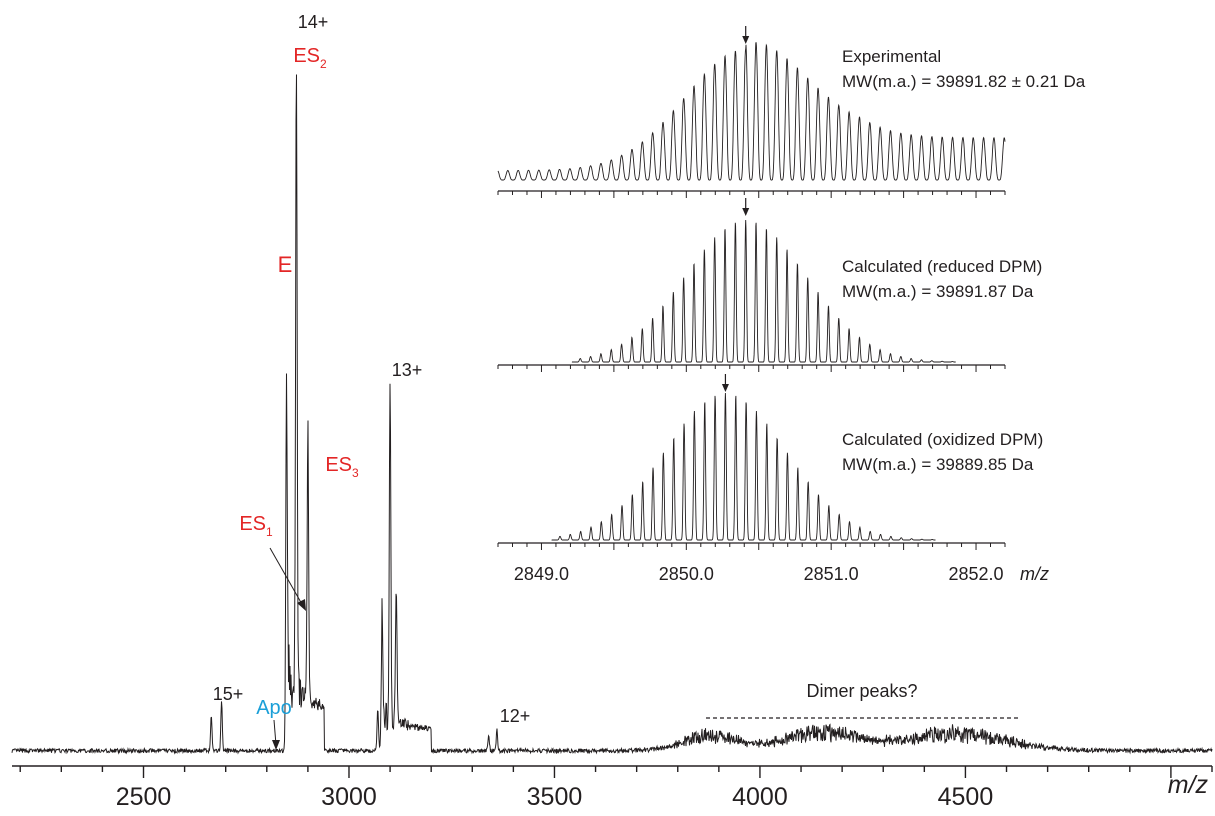 This screenshot has height=816, width=1215. What do you see at coordinates (1034, 574) in the screenshot?
I see `inset-x-axis-label: m/z` at bounding box center [1034, 574].